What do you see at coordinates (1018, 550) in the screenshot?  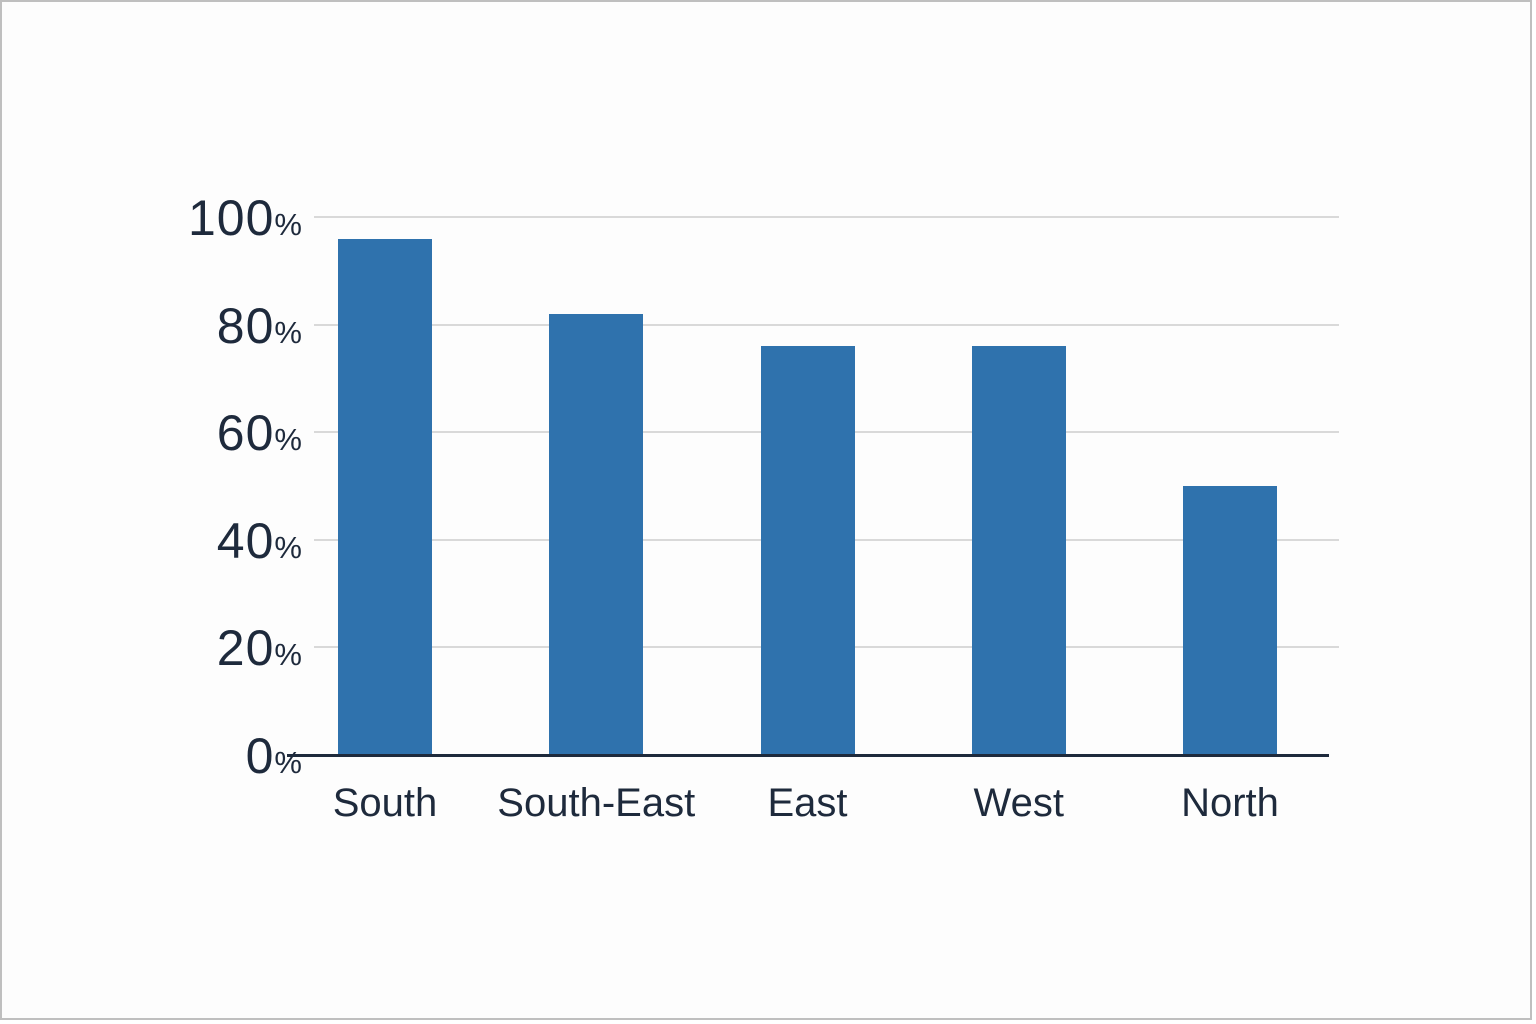 I see `bar-west` at bounding box center [1018, 550].